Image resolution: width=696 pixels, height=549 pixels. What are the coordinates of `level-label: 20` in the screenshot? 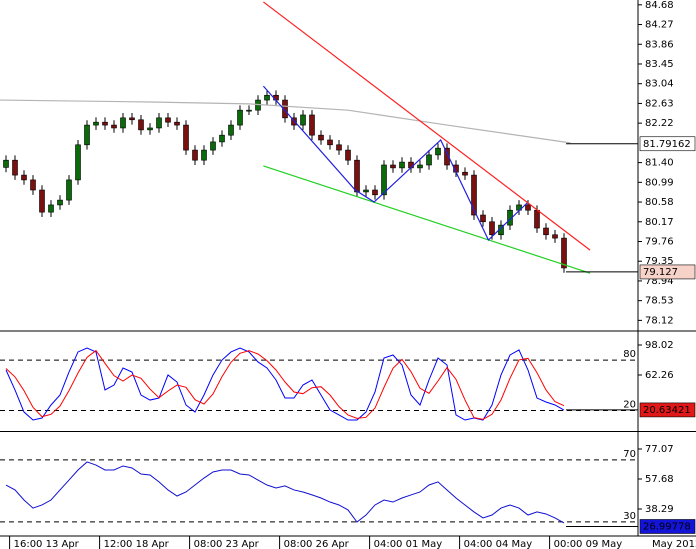 It's located at (629, 404).